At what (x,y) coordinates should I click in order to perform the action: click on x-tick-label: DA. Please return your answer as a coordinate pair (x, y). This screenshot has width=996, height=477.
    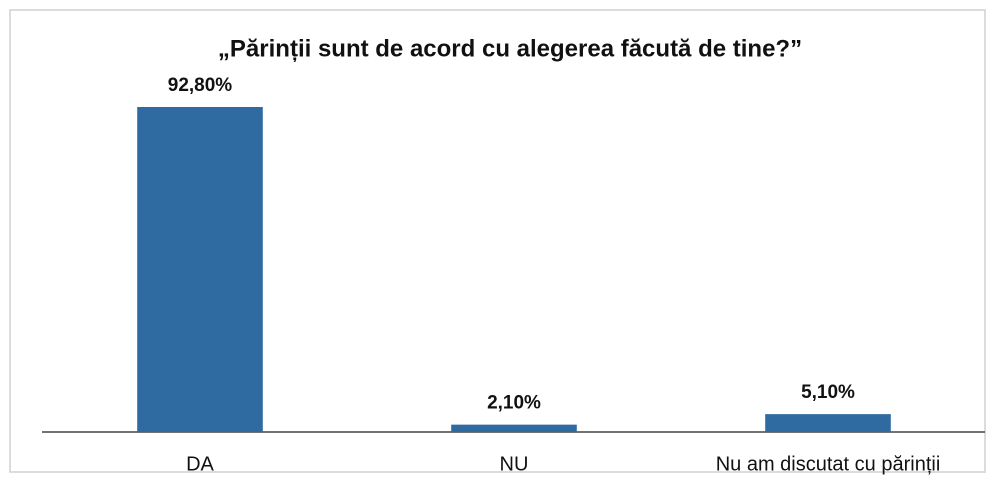
    Looking at the image, I should click on (200, 464).